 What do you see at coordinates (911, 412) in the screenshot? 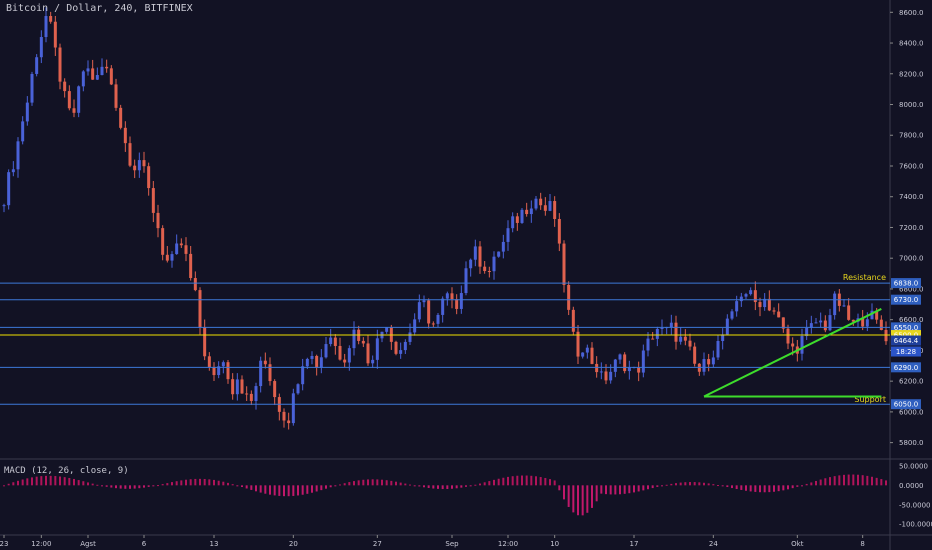
I see `y-tick-label: 6000.0` at bounding box center [911, 412].